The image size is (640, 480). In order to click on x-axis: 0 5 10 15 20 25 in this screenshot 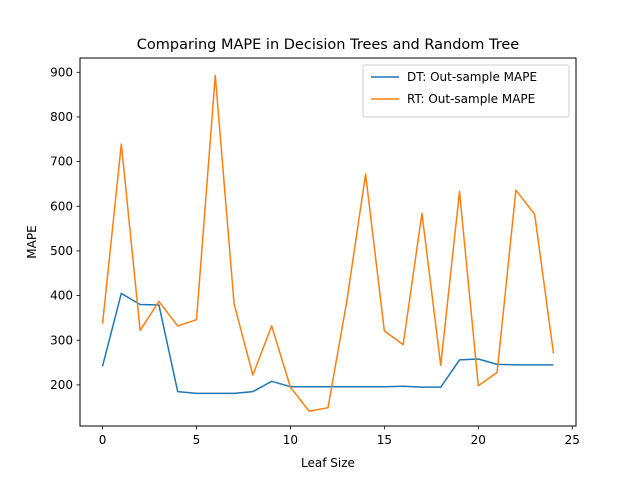, I will do `click(339, 436)`.